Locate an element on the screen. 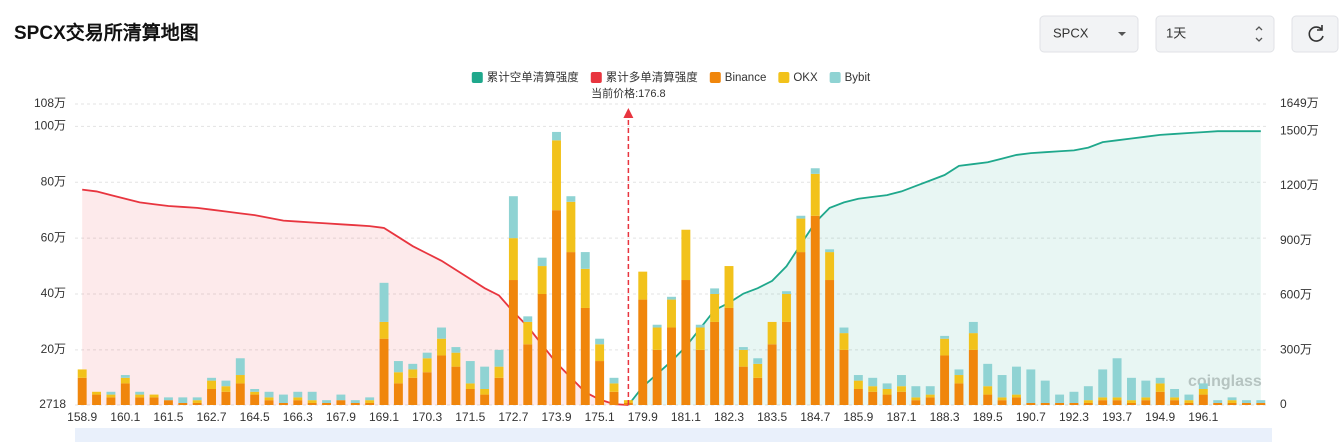  zoom-slider is located at coordinates (673, 435).